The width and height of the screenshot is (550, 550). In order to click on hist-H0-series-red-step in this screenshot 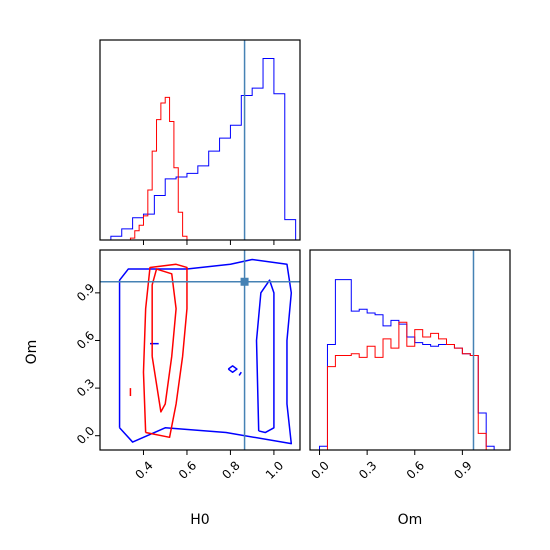, I will do `click(160, 168)`.